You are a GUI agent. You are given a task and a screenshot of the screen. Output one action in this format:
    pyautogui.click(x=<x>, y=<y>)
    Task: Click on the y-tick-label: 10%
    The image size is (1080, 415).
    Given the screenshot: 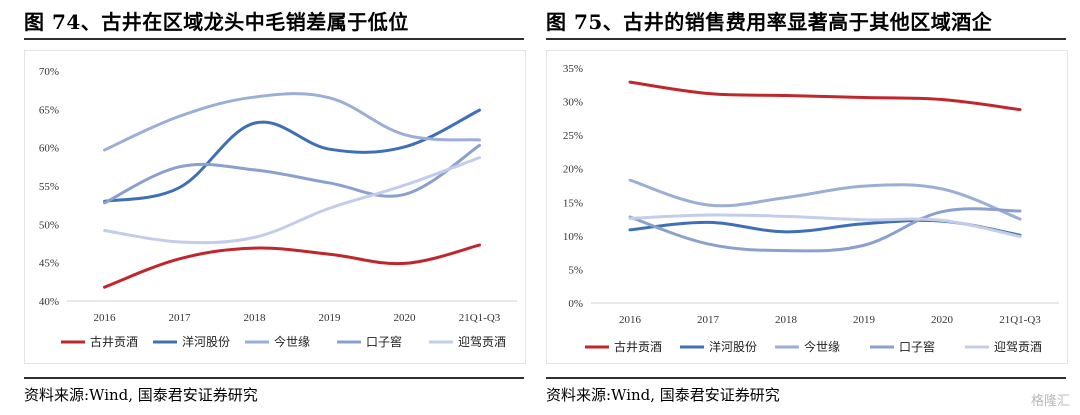 What is the action you would take?
    pyautogui.click(x=573, y=237)
    